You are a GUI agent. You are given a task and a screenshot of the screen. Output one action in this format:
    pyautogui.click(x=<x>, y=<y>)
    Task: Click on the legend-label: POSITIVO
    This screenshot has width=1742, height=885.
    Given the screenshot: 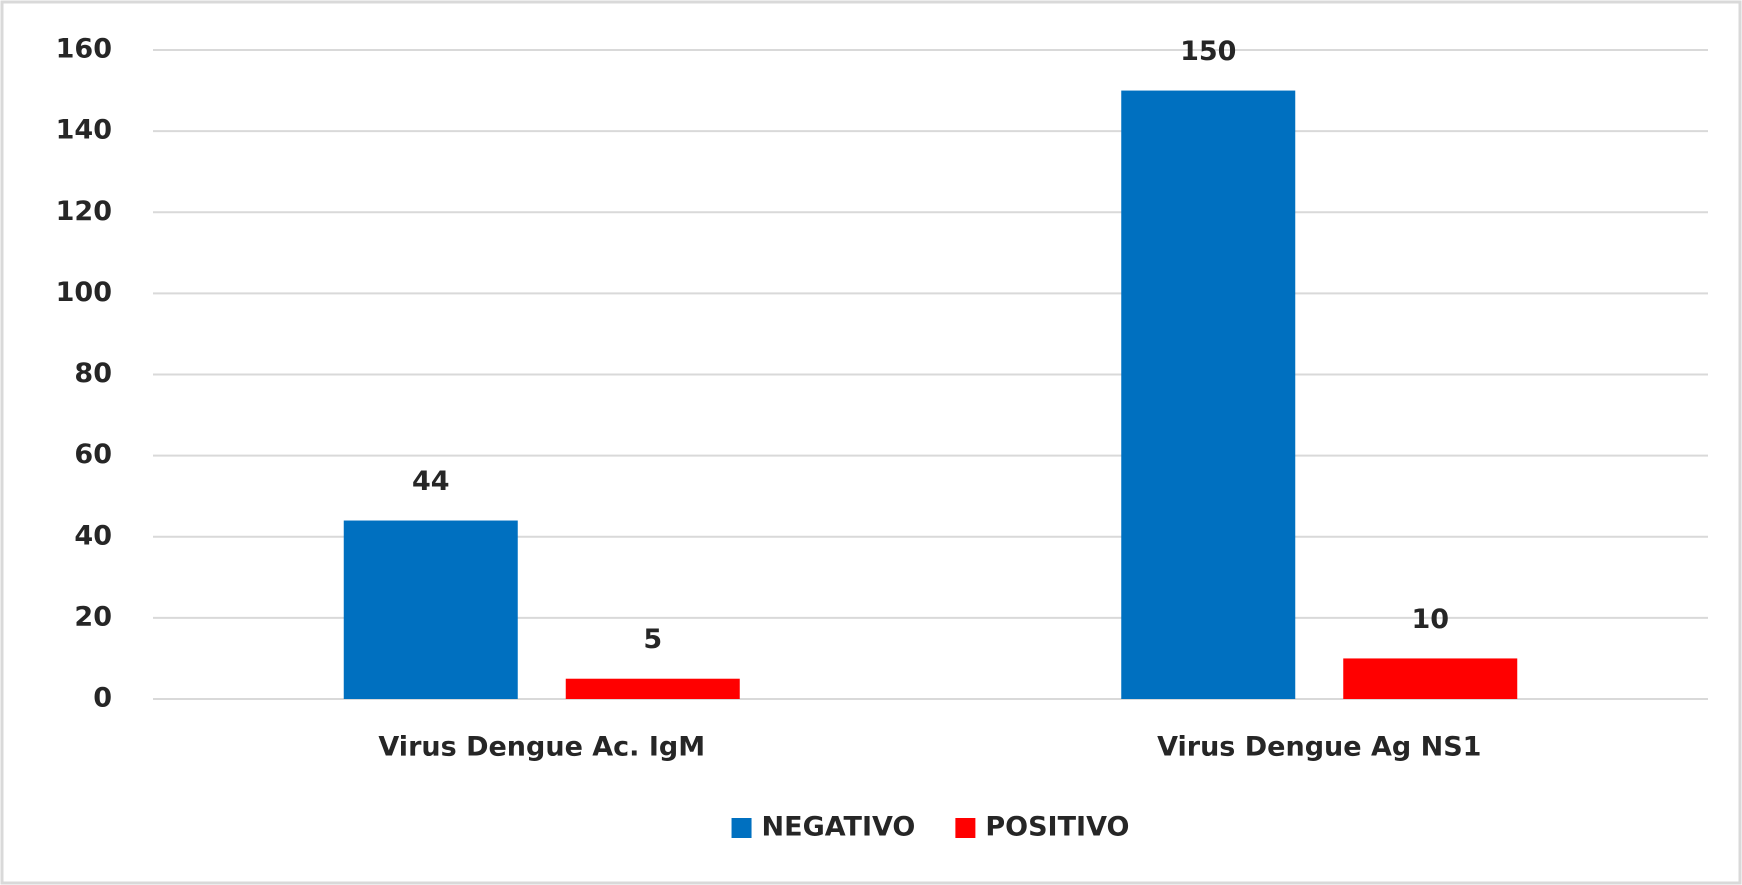 What is the action you would take?
    pyautogui.click(x=1057, y=827)
    